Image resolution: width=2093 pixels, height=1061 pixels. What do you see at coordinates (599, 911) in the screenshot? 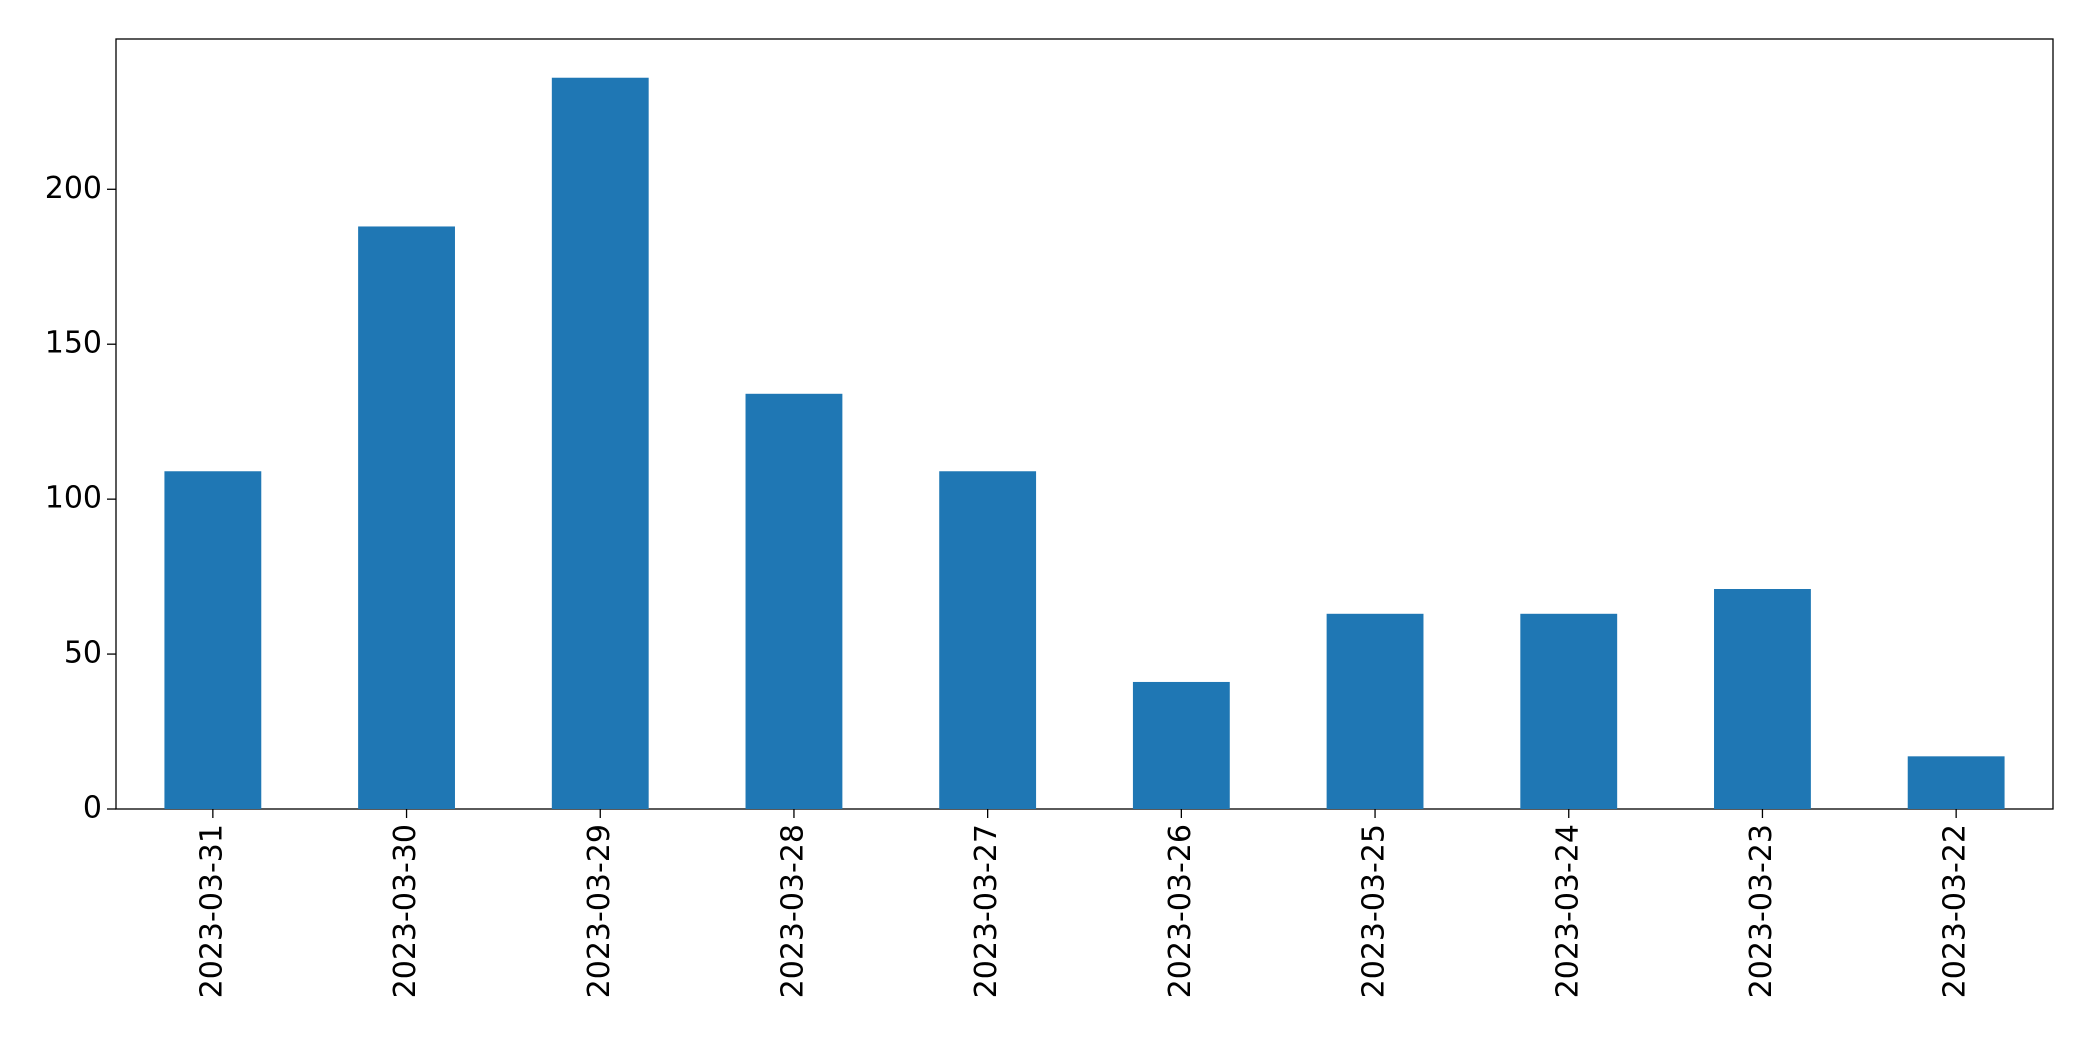
I see `x-tick-label: 2023-03-29` at bounding box center [599, 911].